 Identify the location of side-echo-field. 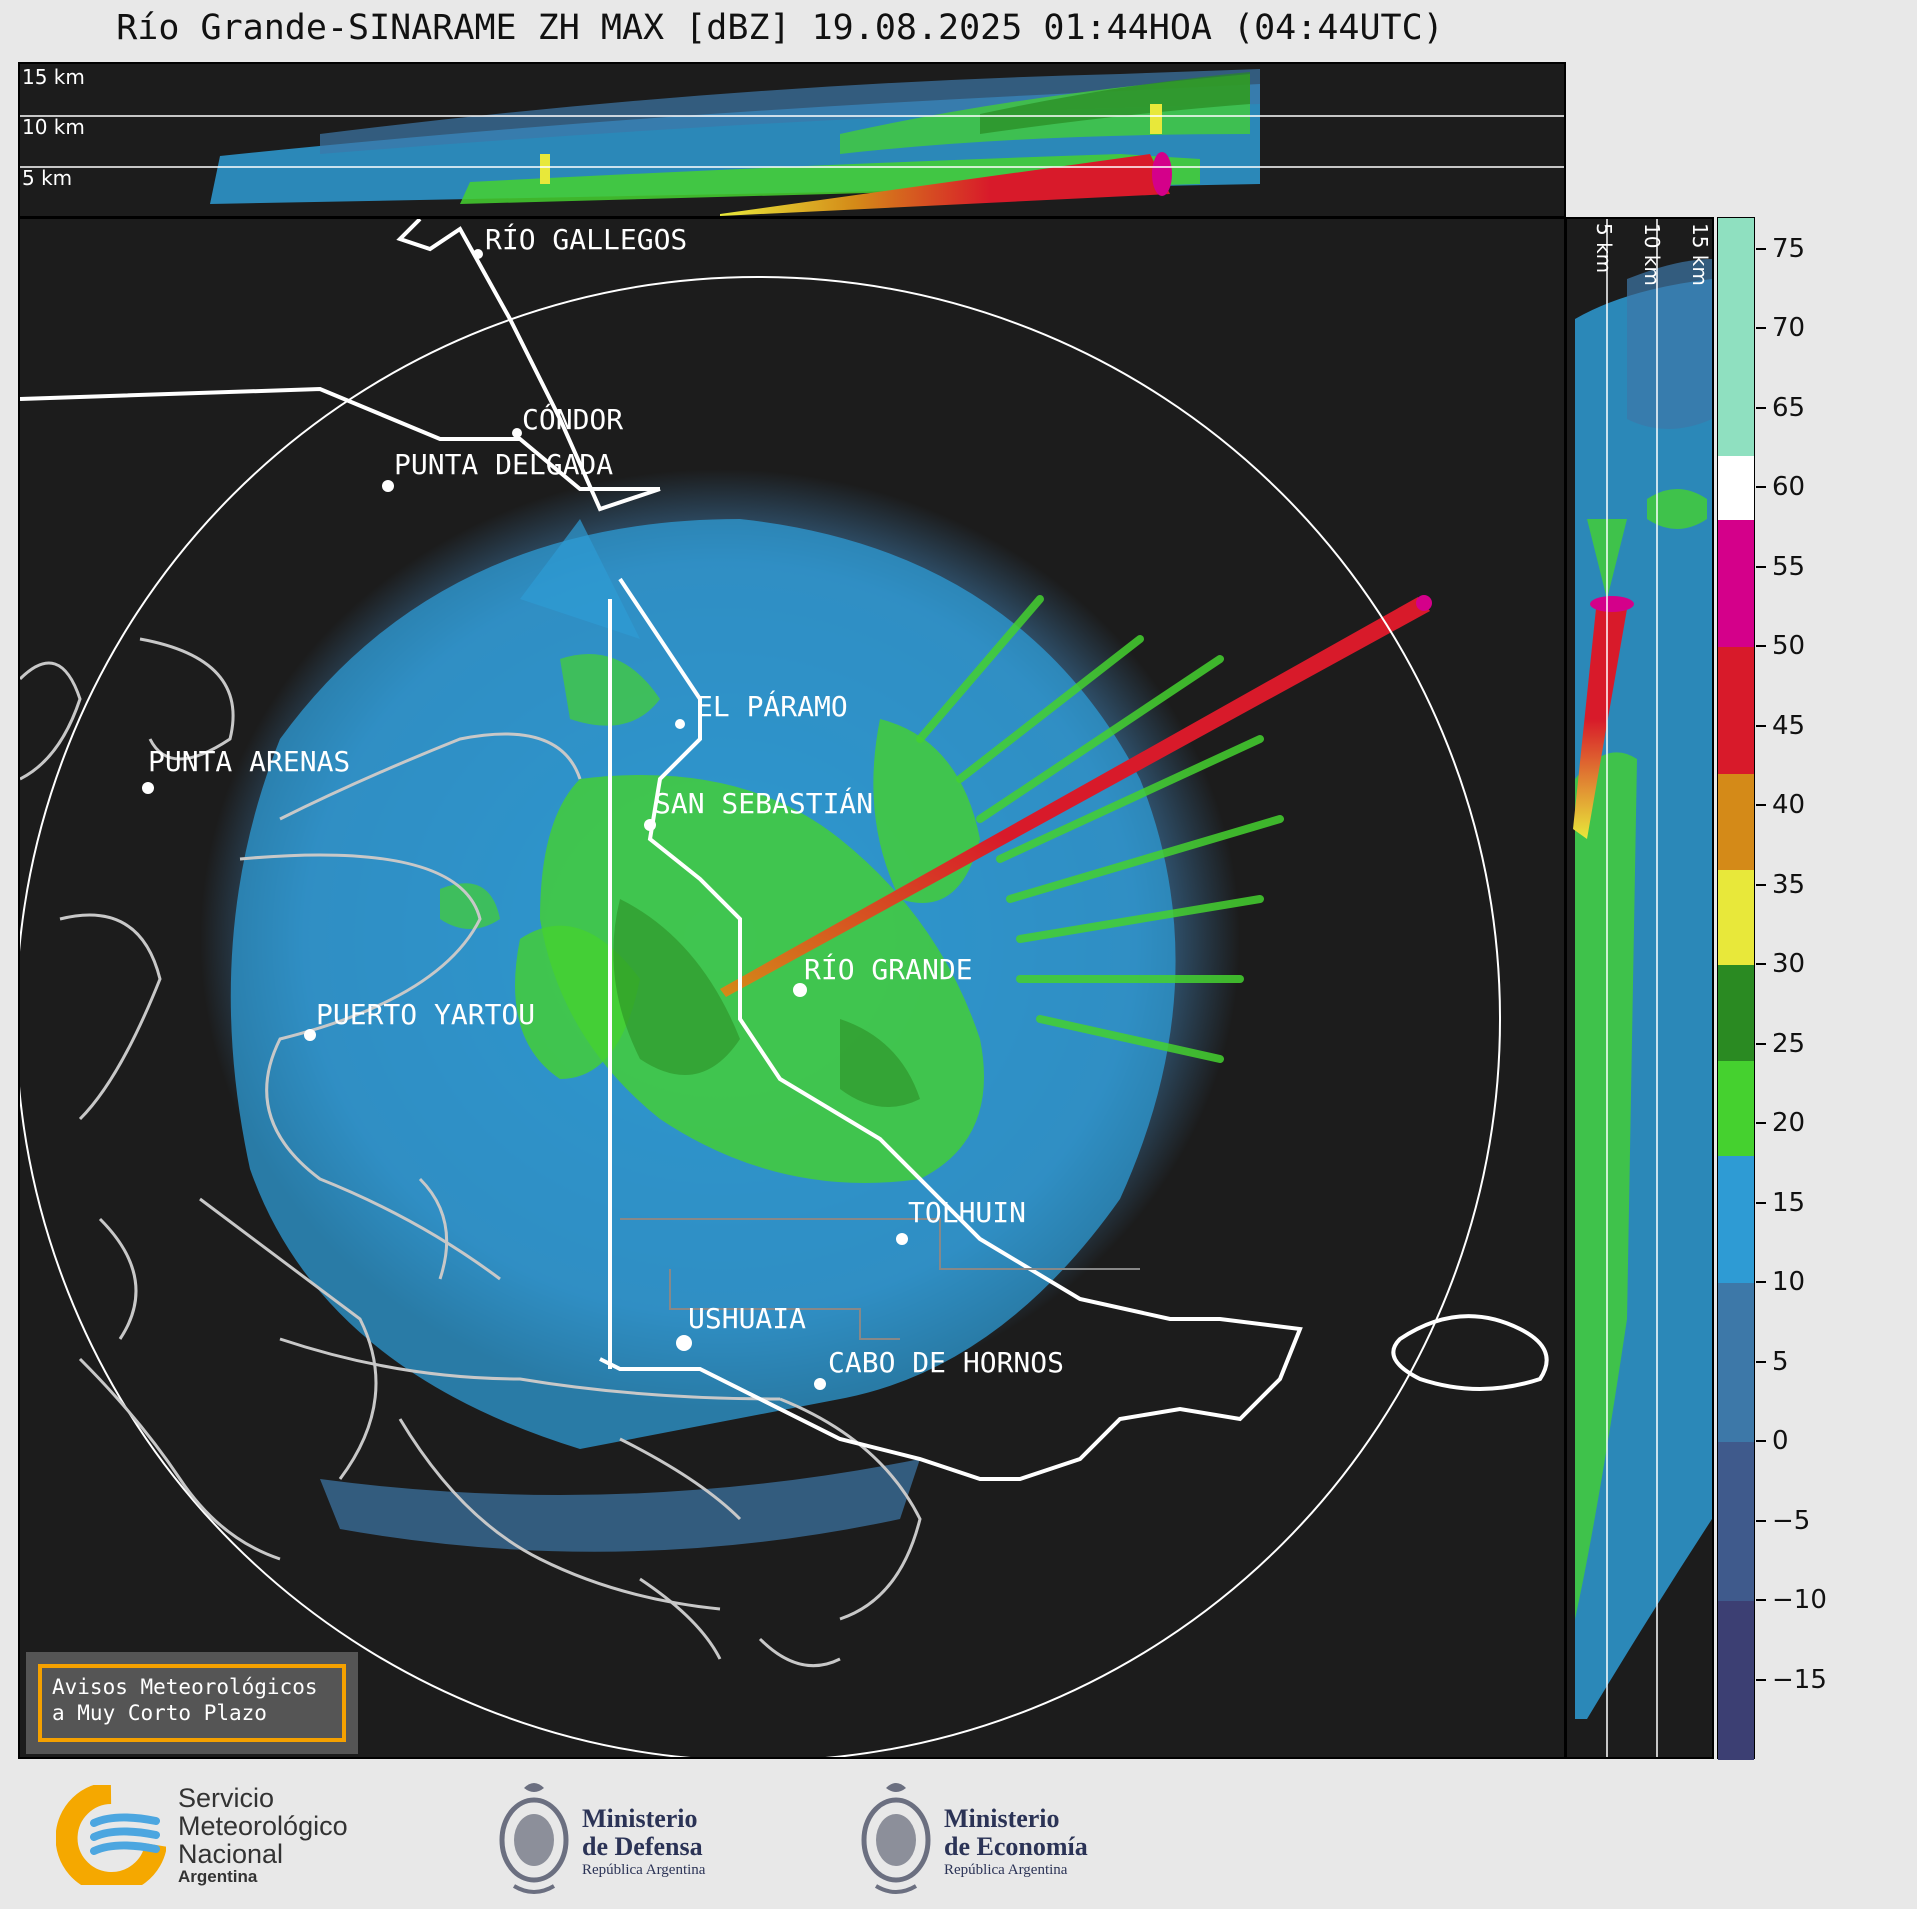
(1643, 989).